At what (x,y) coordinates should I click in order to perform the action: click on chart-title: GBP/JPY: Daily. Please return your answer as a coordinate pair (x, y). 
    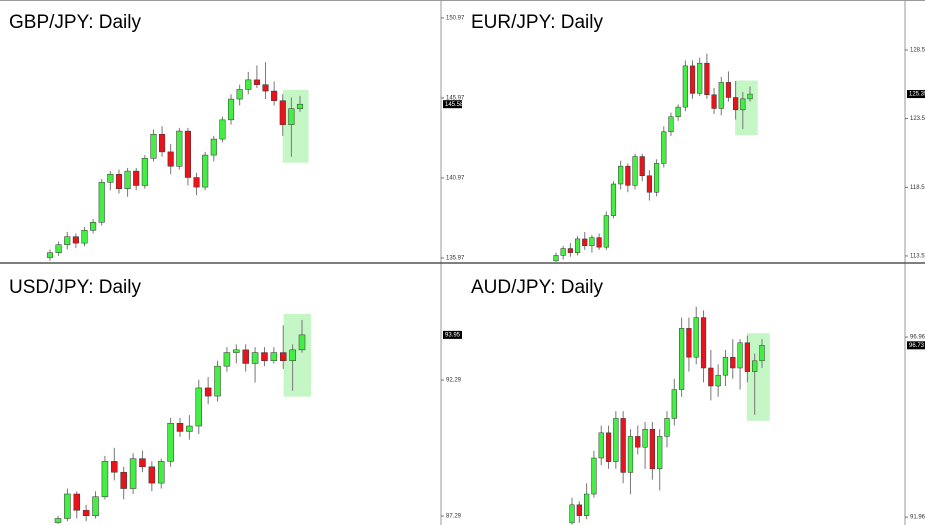
    Looking at the image, I should click on (75, 22).